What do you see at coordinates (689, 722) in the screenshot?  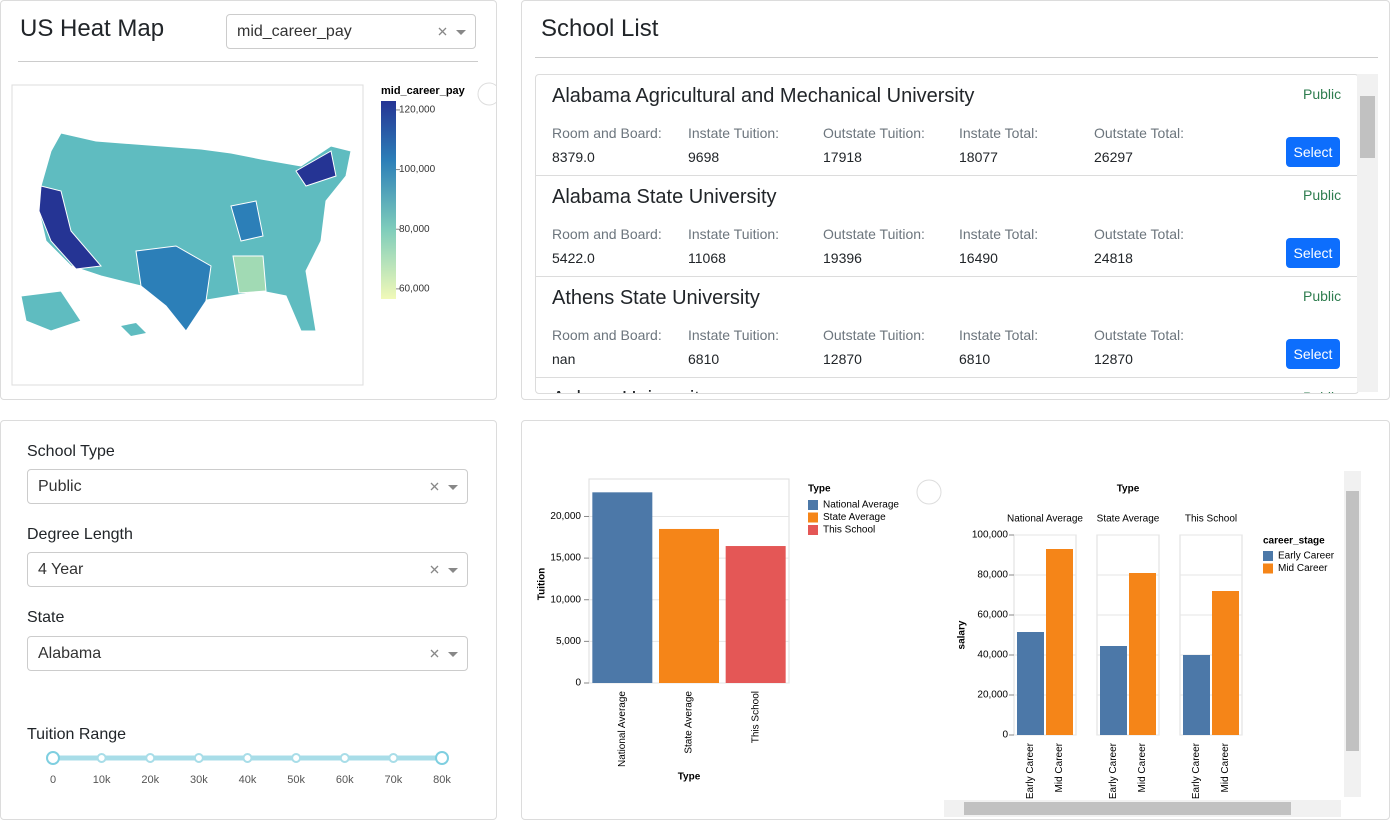 I see `x-tick-label: State Average` at bounding box center [689, 722].